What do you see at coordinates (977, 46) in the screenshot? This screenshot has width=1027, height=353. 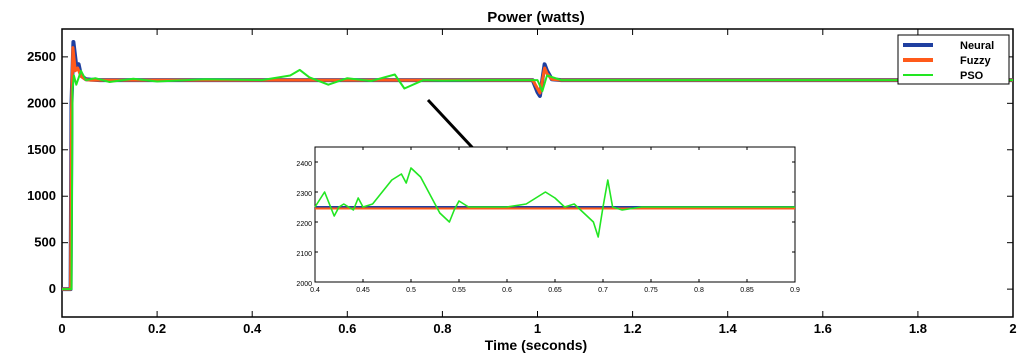 I see `legend-label-neural: Neural` at bounding box center [977, 46].